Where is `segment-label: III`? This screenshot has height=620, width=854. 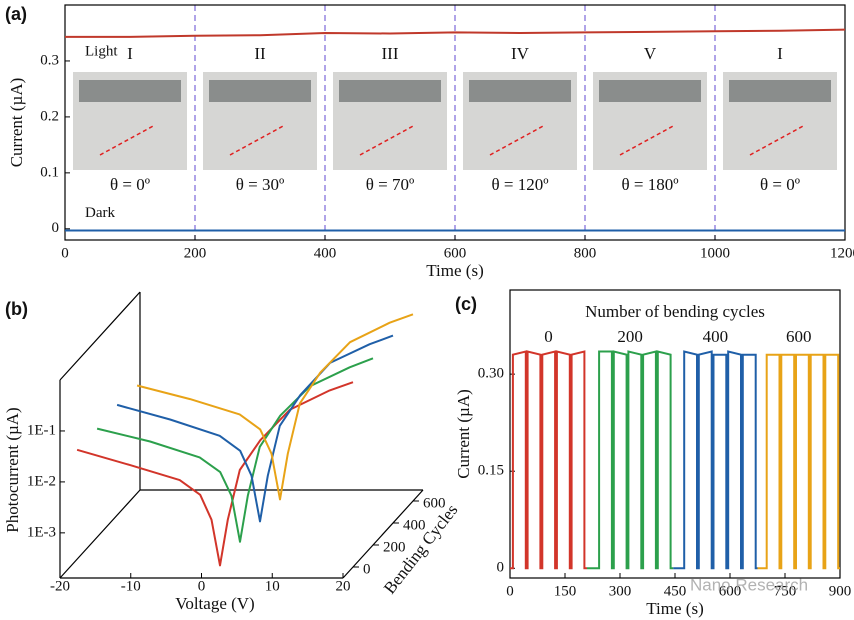
segment-label: III is located at coordinates (390, 53).